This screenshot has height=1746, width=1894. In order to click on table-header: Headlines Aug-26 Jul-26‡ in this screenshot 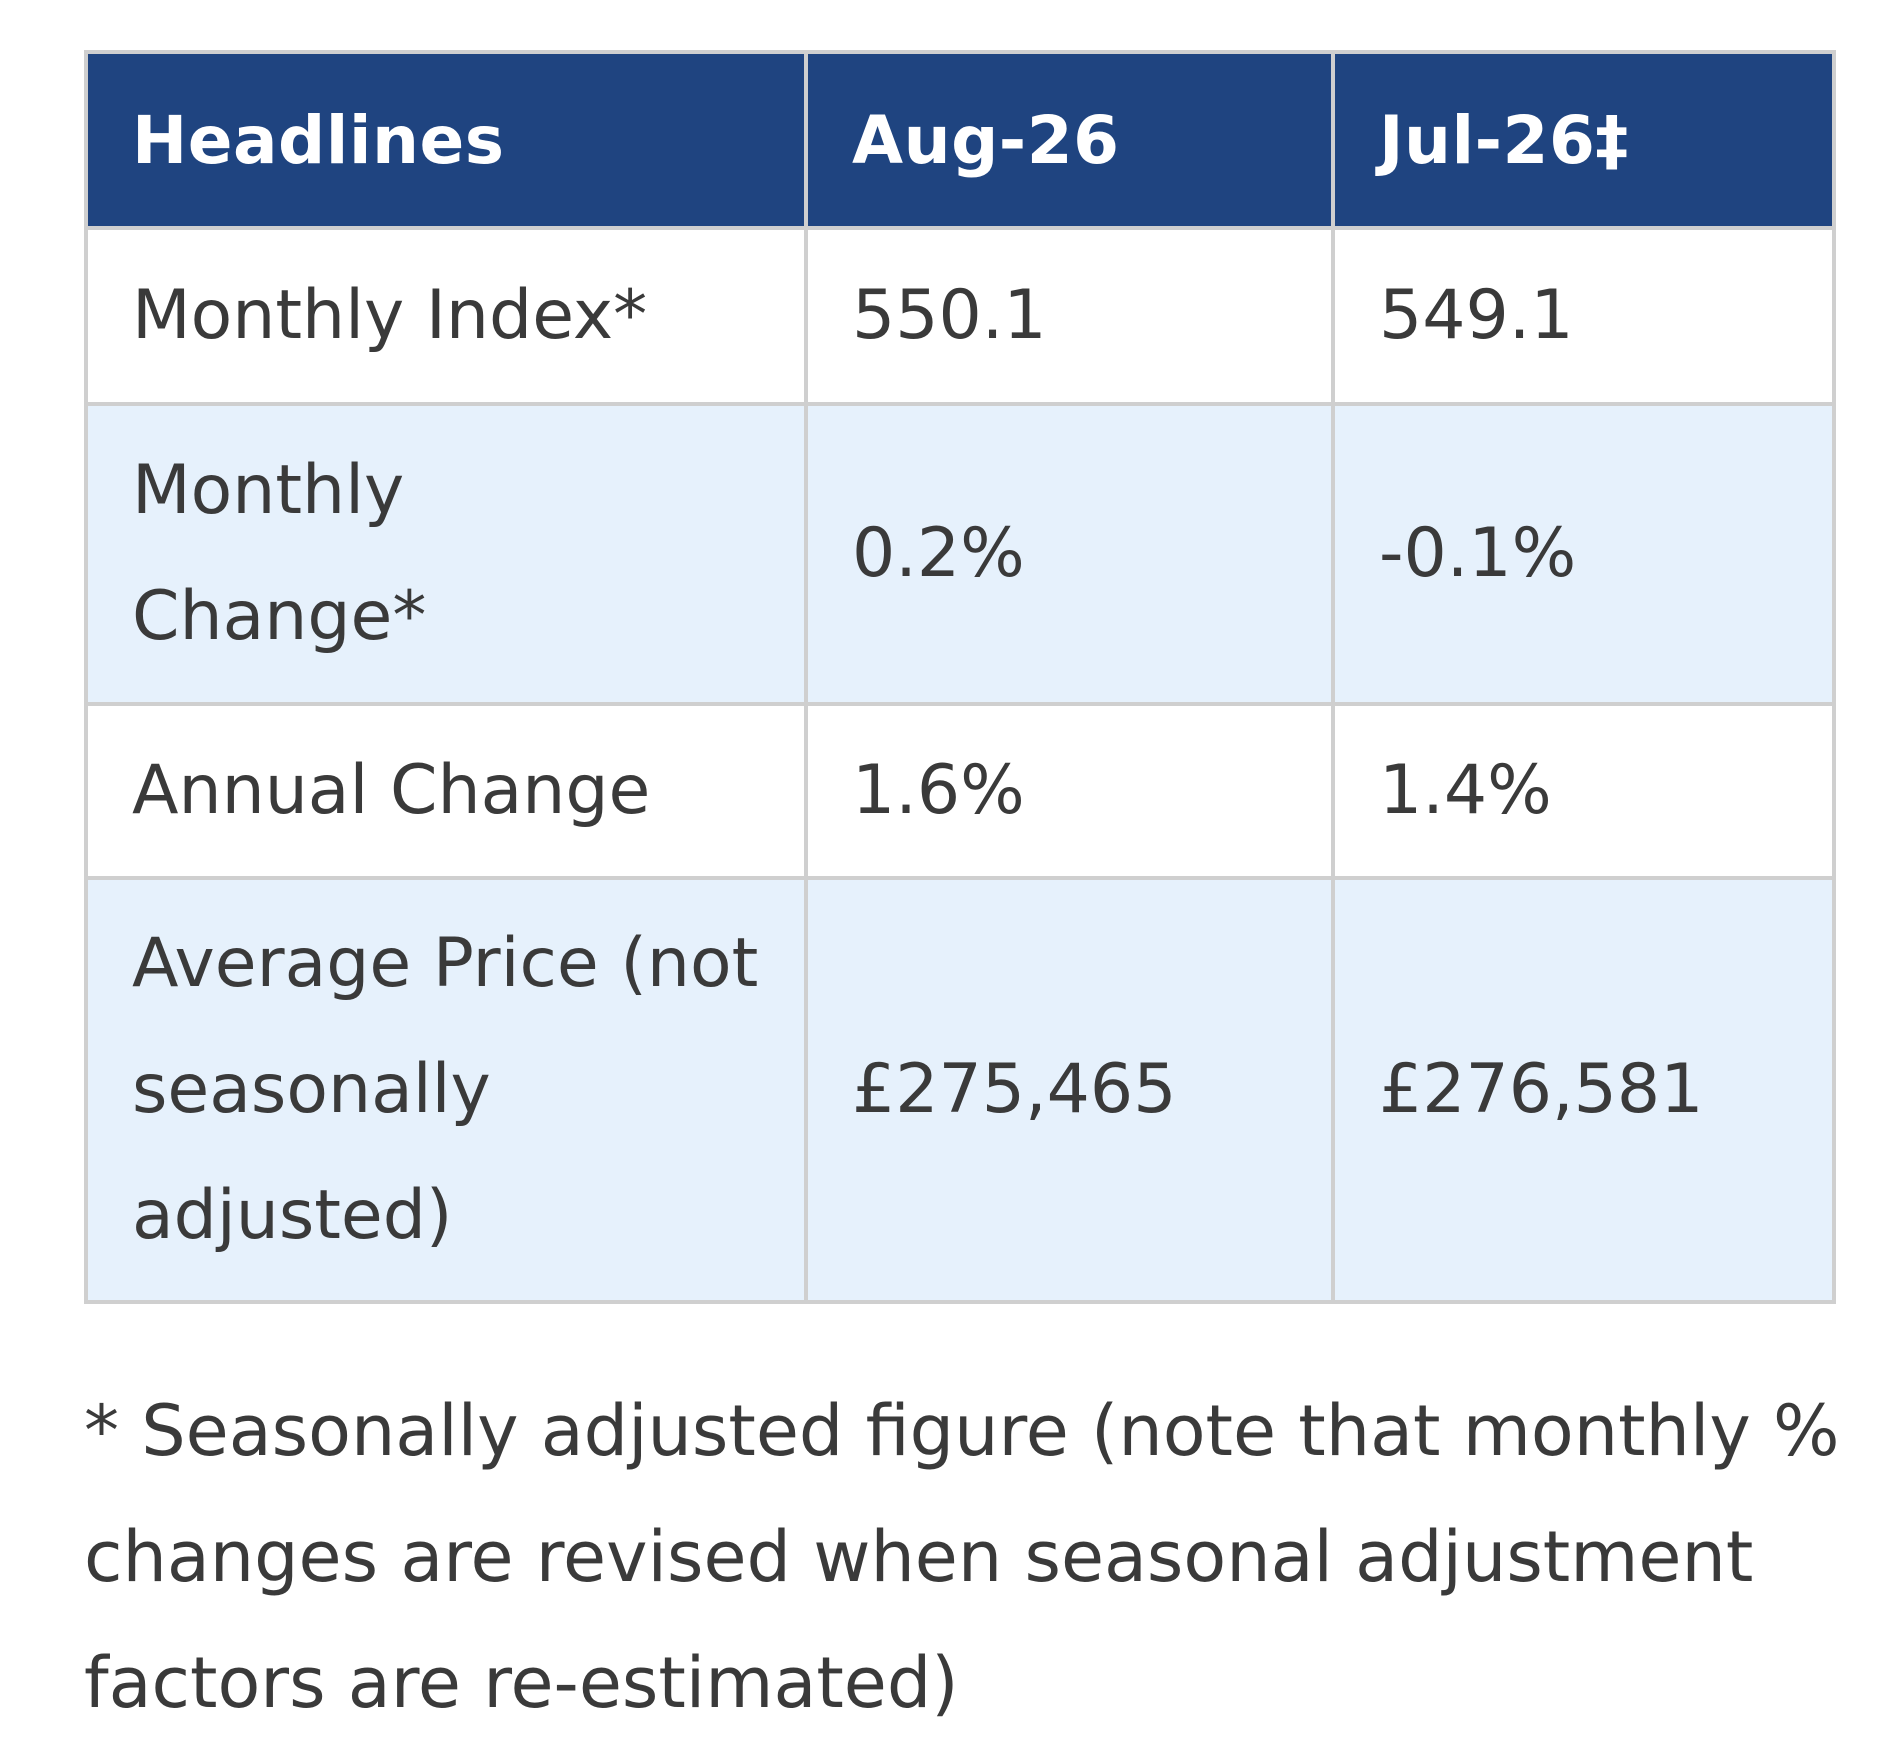, I will do `click(960, 140)`.